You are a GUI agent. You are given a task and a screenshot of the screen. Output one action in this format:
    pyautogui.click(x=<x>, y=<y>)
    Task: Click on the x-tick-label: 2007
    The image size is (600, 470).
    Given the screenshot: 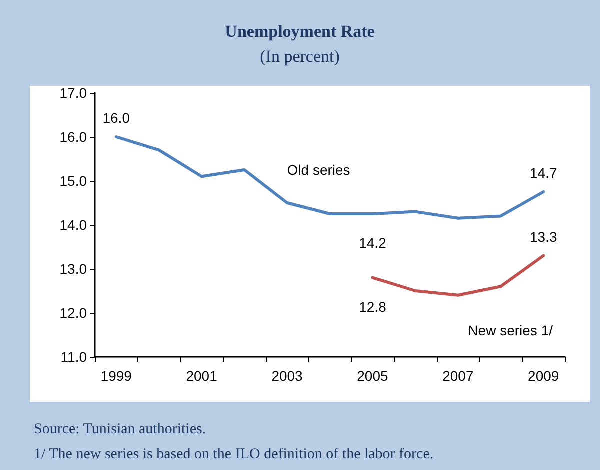 What is the action you would take?
    pyautogui.click(x=458, y=376)
    